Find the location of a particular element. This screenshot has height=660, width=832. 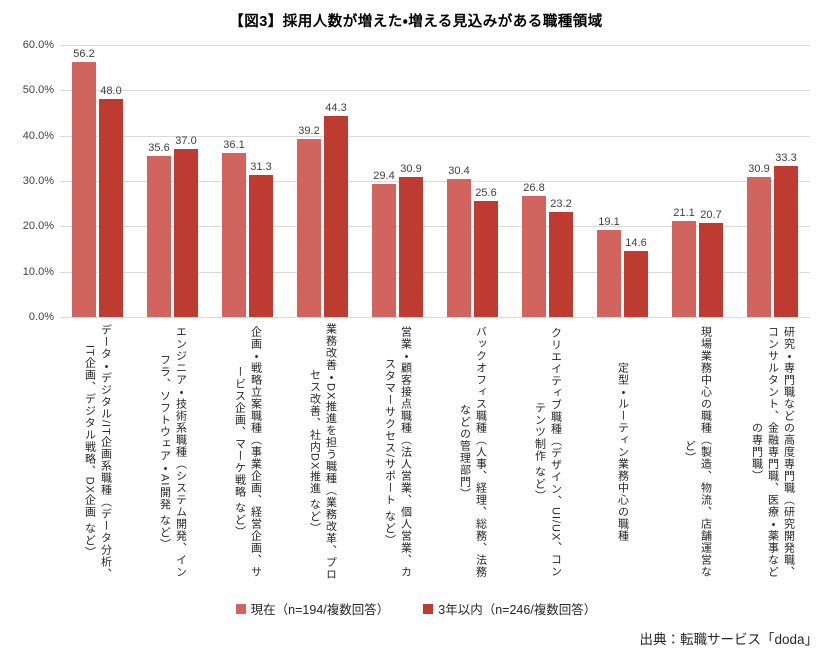

bar-value-label: 48.0 is located at coordinates (111, 91).